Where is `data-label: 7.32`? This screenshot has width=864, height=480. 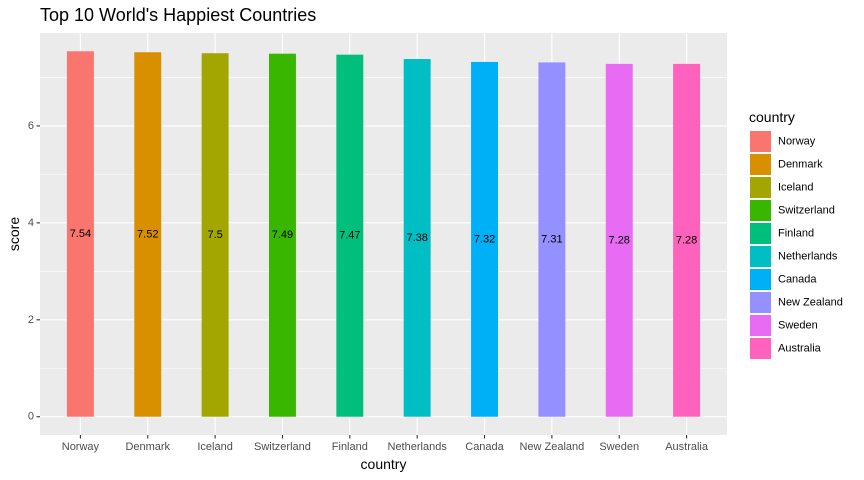
data-label: 7.32 is located at coordinates (484, 239).